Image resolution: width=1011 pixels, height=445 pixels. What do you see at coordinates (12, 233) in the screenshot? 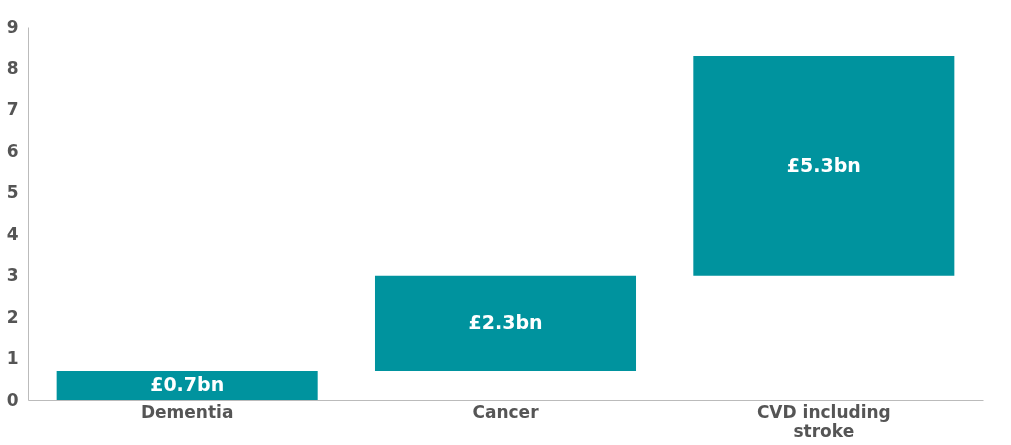
I see `y-tick-label: 4` at bounding box center [12, 233].